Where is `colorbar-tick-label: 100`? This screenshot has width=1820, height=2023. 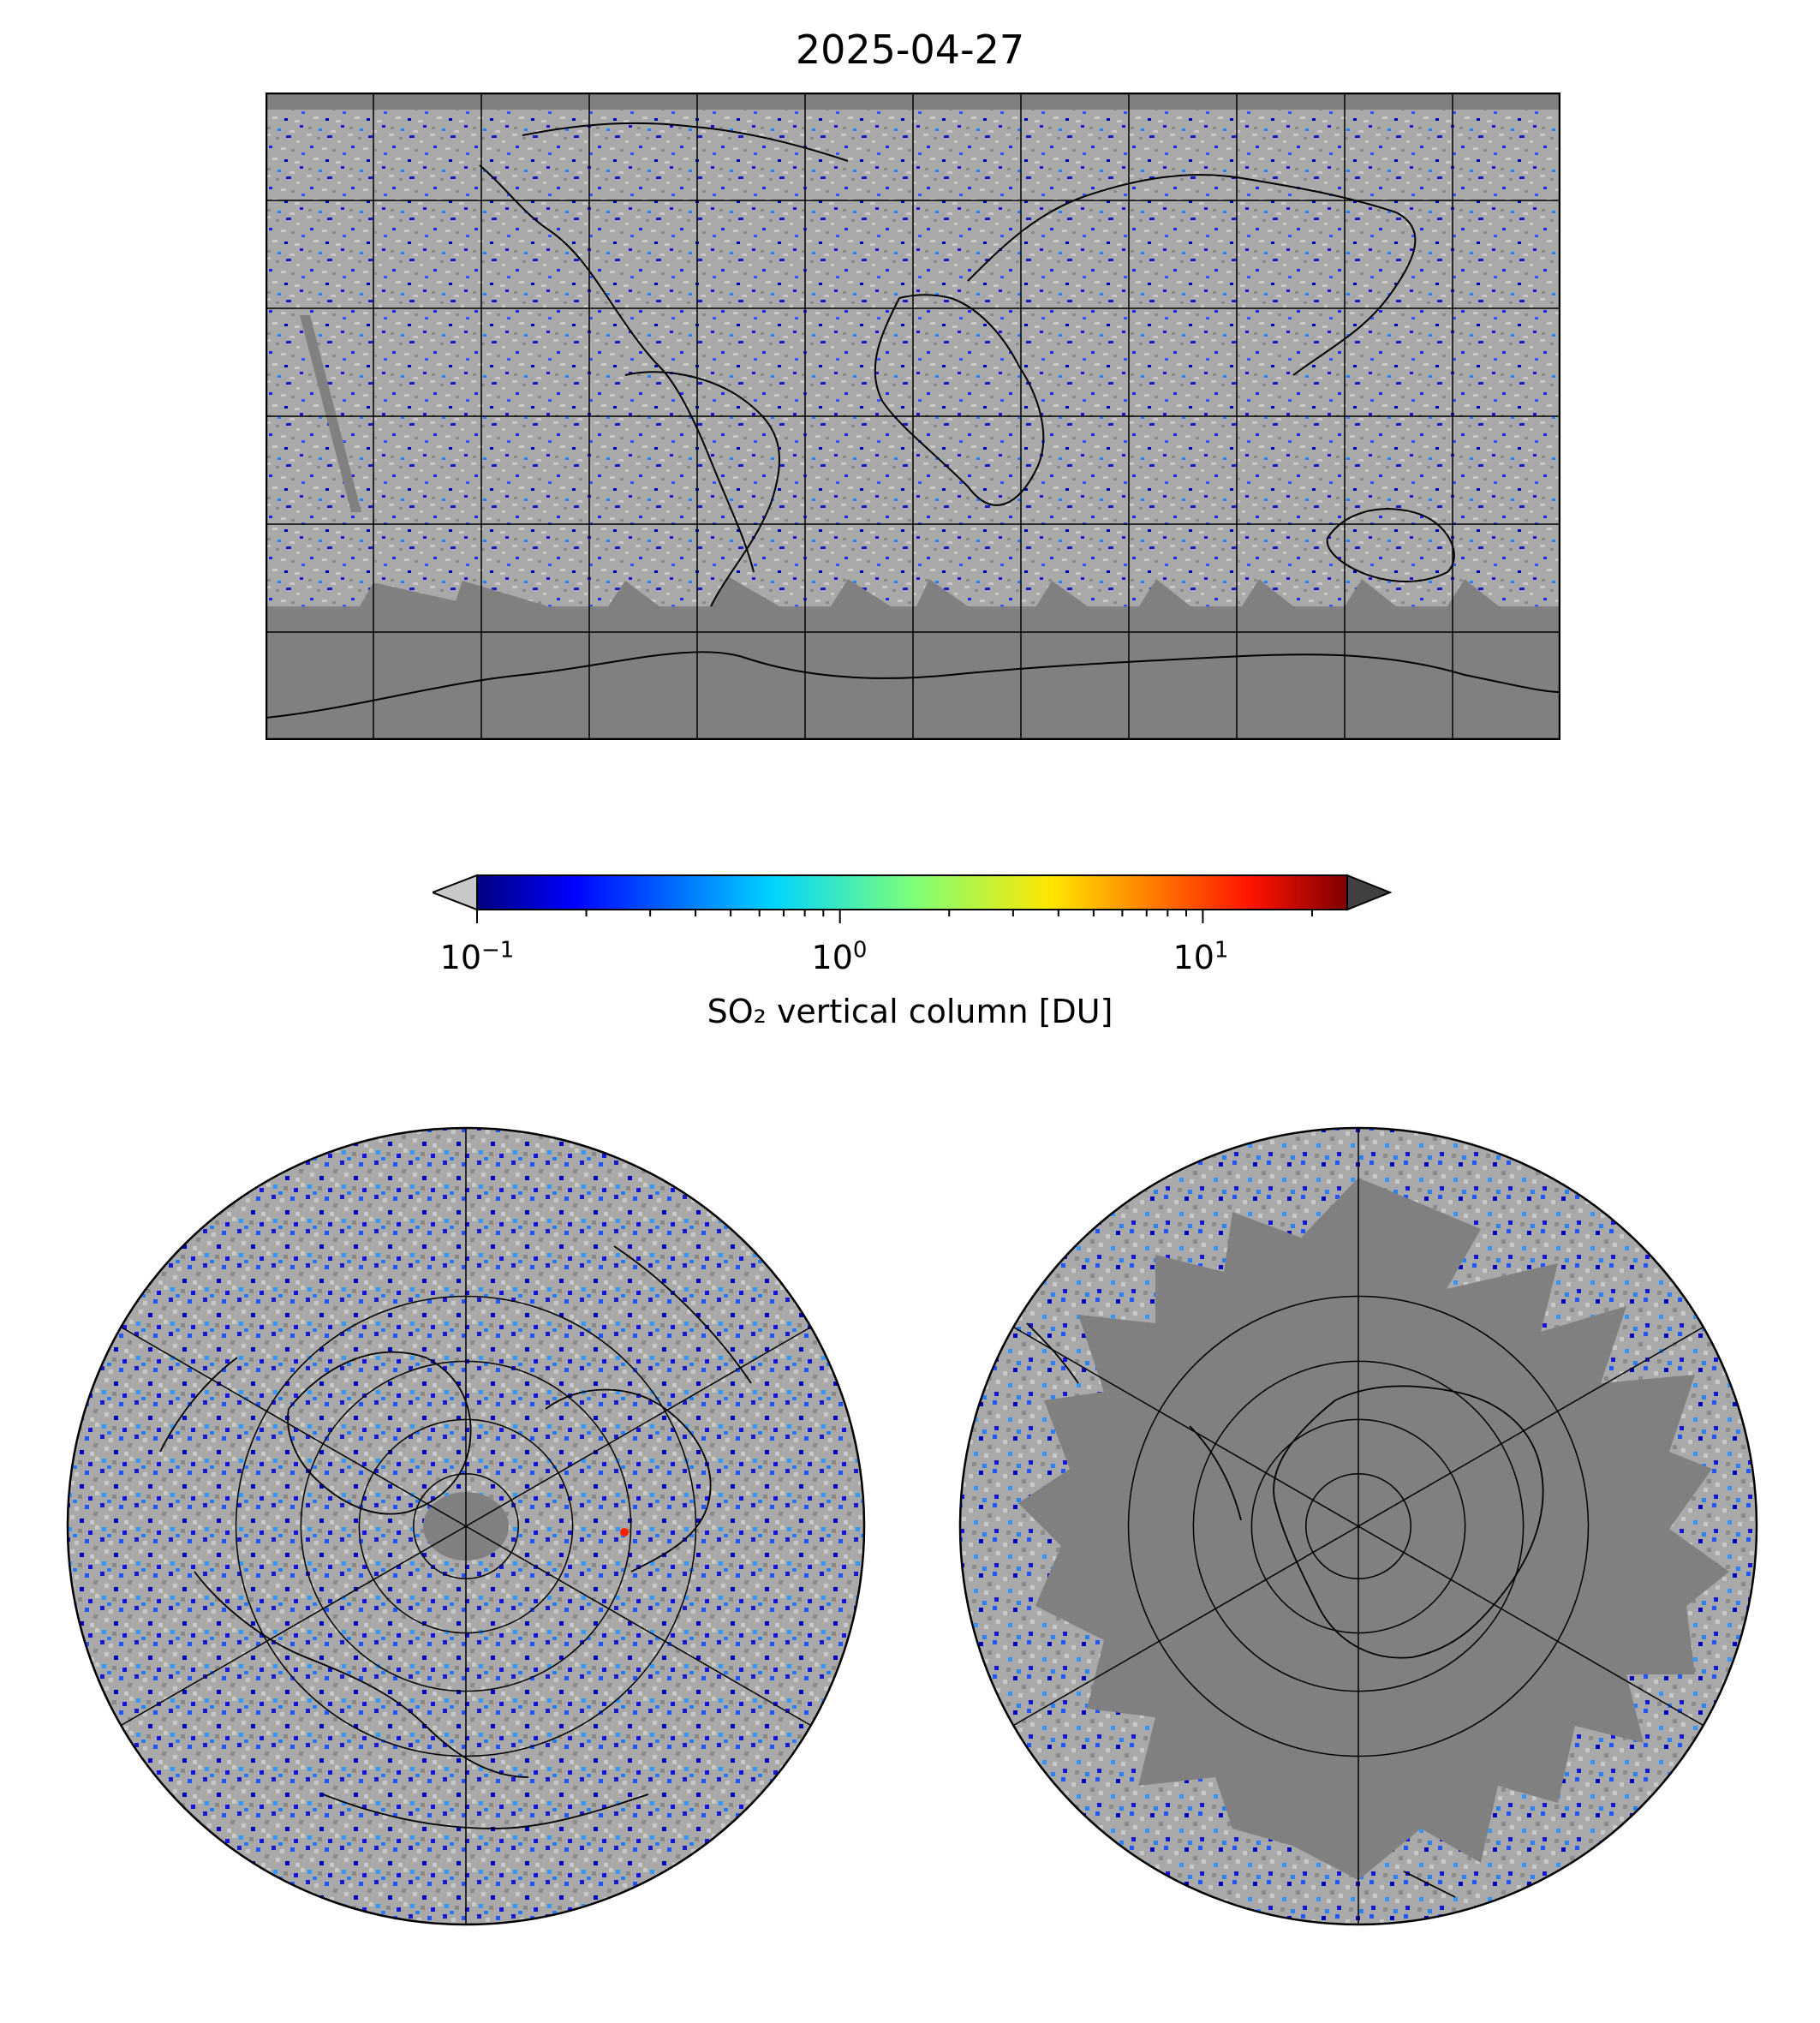 colorbar-tick-label: 100 is located at coordinates (839, 956).